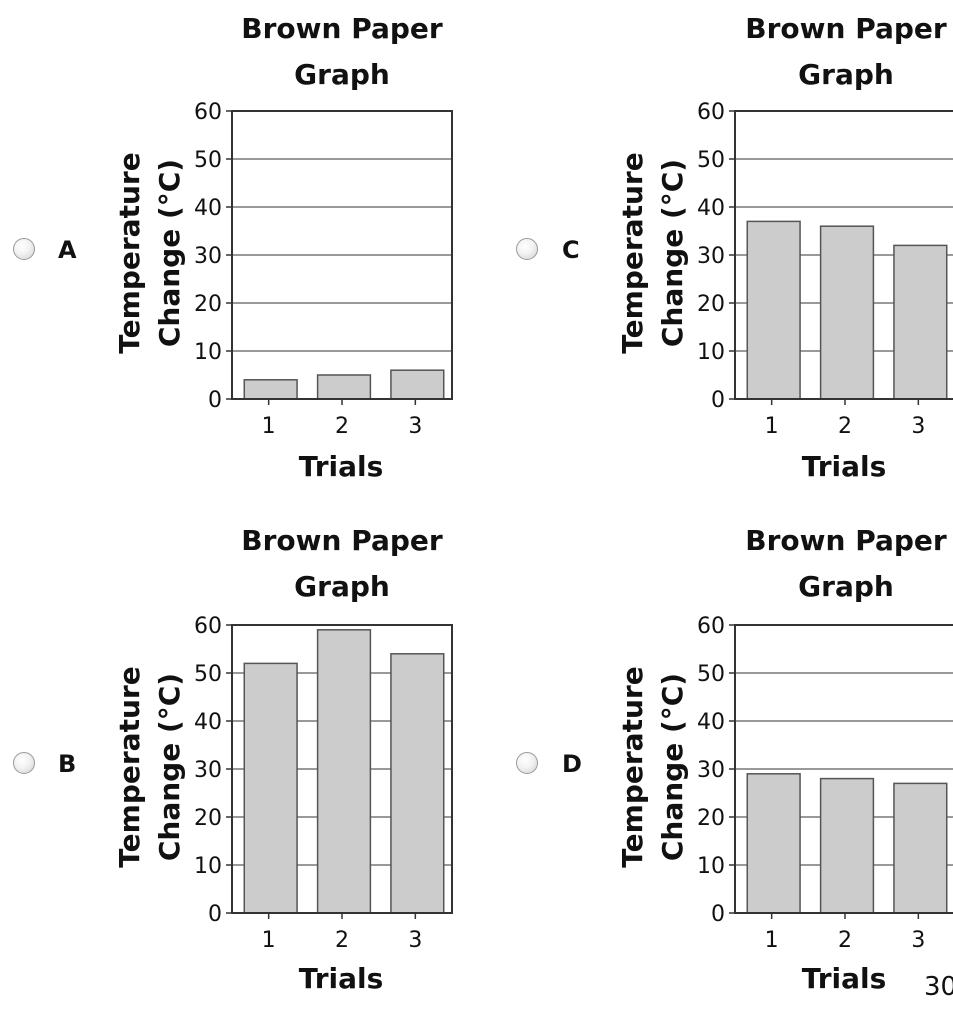 The image size is (953, 1011). Describe the element at coordinates (150, 766) in the screenshot. I see `y-axis-label-b: Temperature Change (°C)` at that location.